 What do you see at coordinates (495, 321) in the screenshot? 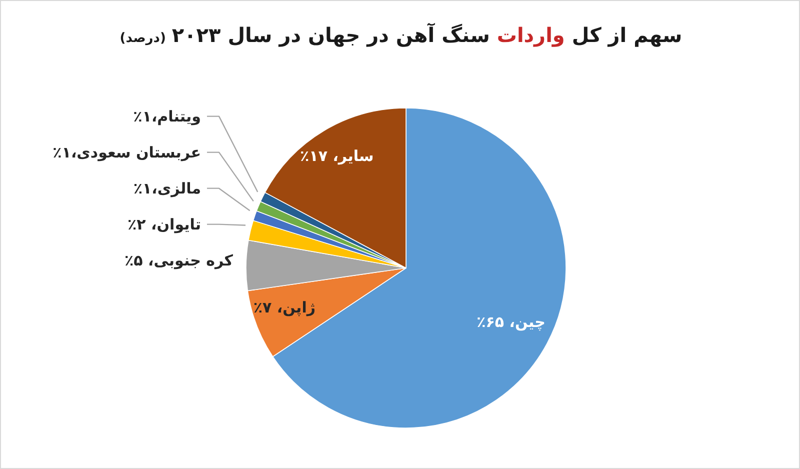
I see `data-label: ، ۶۵٪` at bounding box center [495, 321].